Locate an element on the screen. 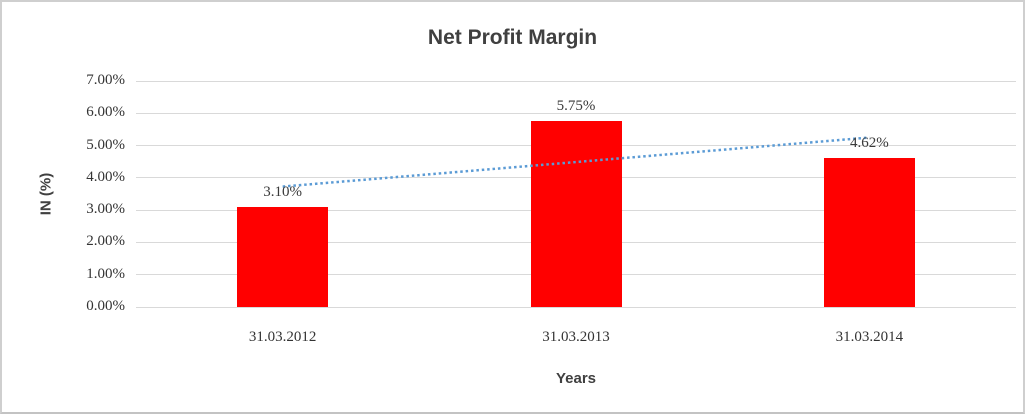  x-tick-label: 31.03.2012 is located at coordinates (282, 337).